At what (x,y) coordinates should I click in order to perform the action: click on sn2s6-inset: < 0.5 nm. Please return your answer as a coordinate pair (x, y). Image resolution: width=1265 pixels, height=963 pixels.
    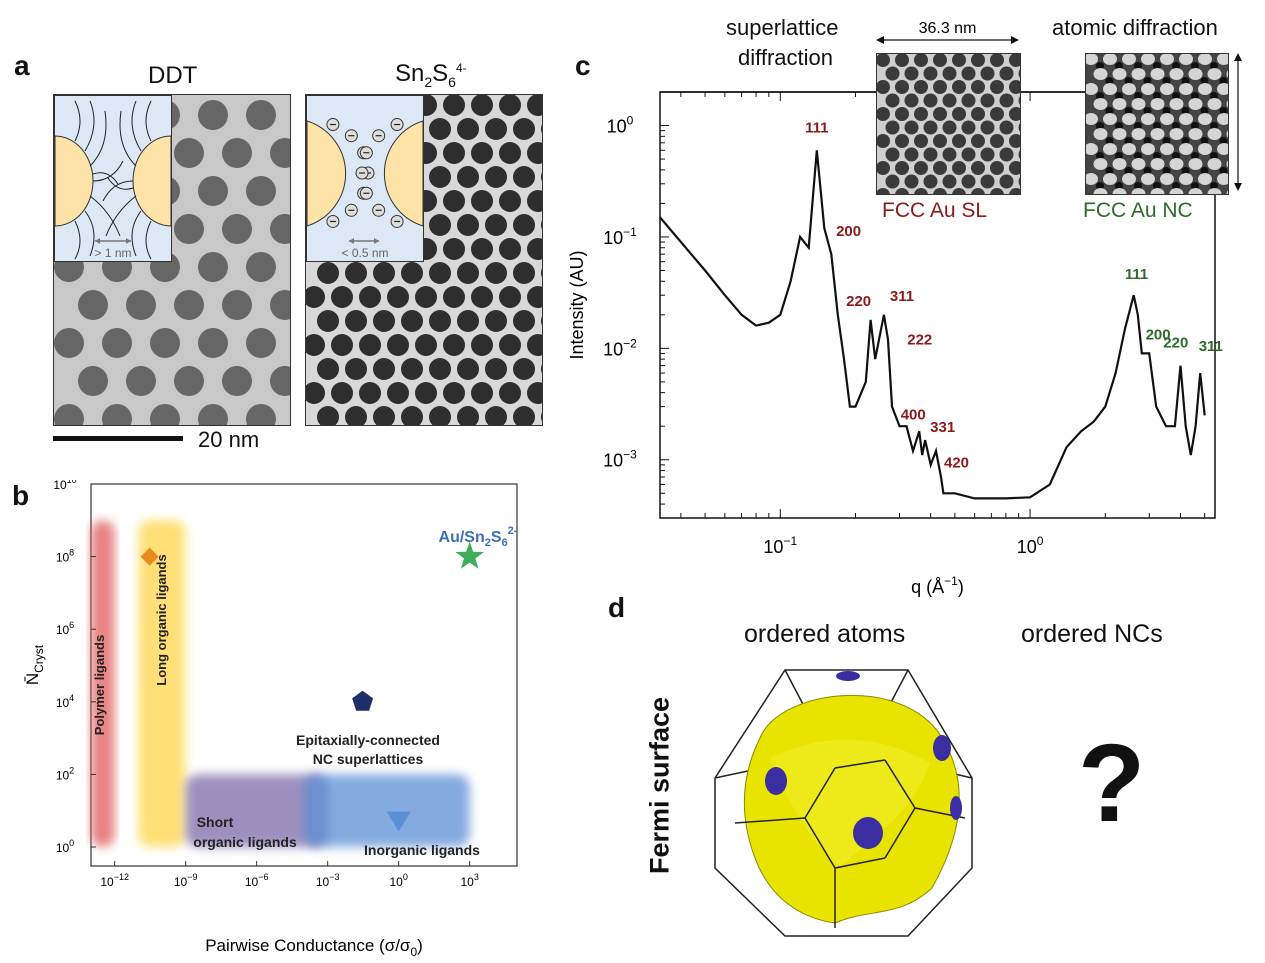
    Looking at the image, I should click on (365, 178).